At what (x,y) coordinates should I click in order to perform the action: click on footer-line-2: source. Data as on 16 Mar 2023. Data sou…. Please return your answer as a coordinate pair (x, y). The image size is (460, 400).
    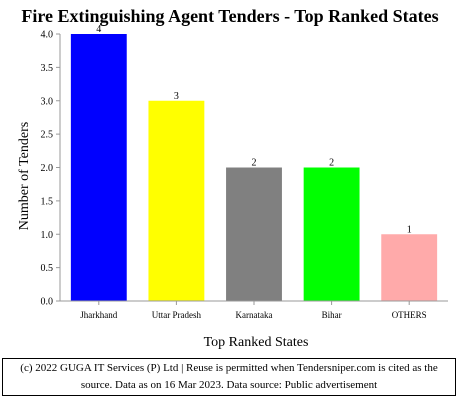
    Looking at the image, I should click on (229, 385).